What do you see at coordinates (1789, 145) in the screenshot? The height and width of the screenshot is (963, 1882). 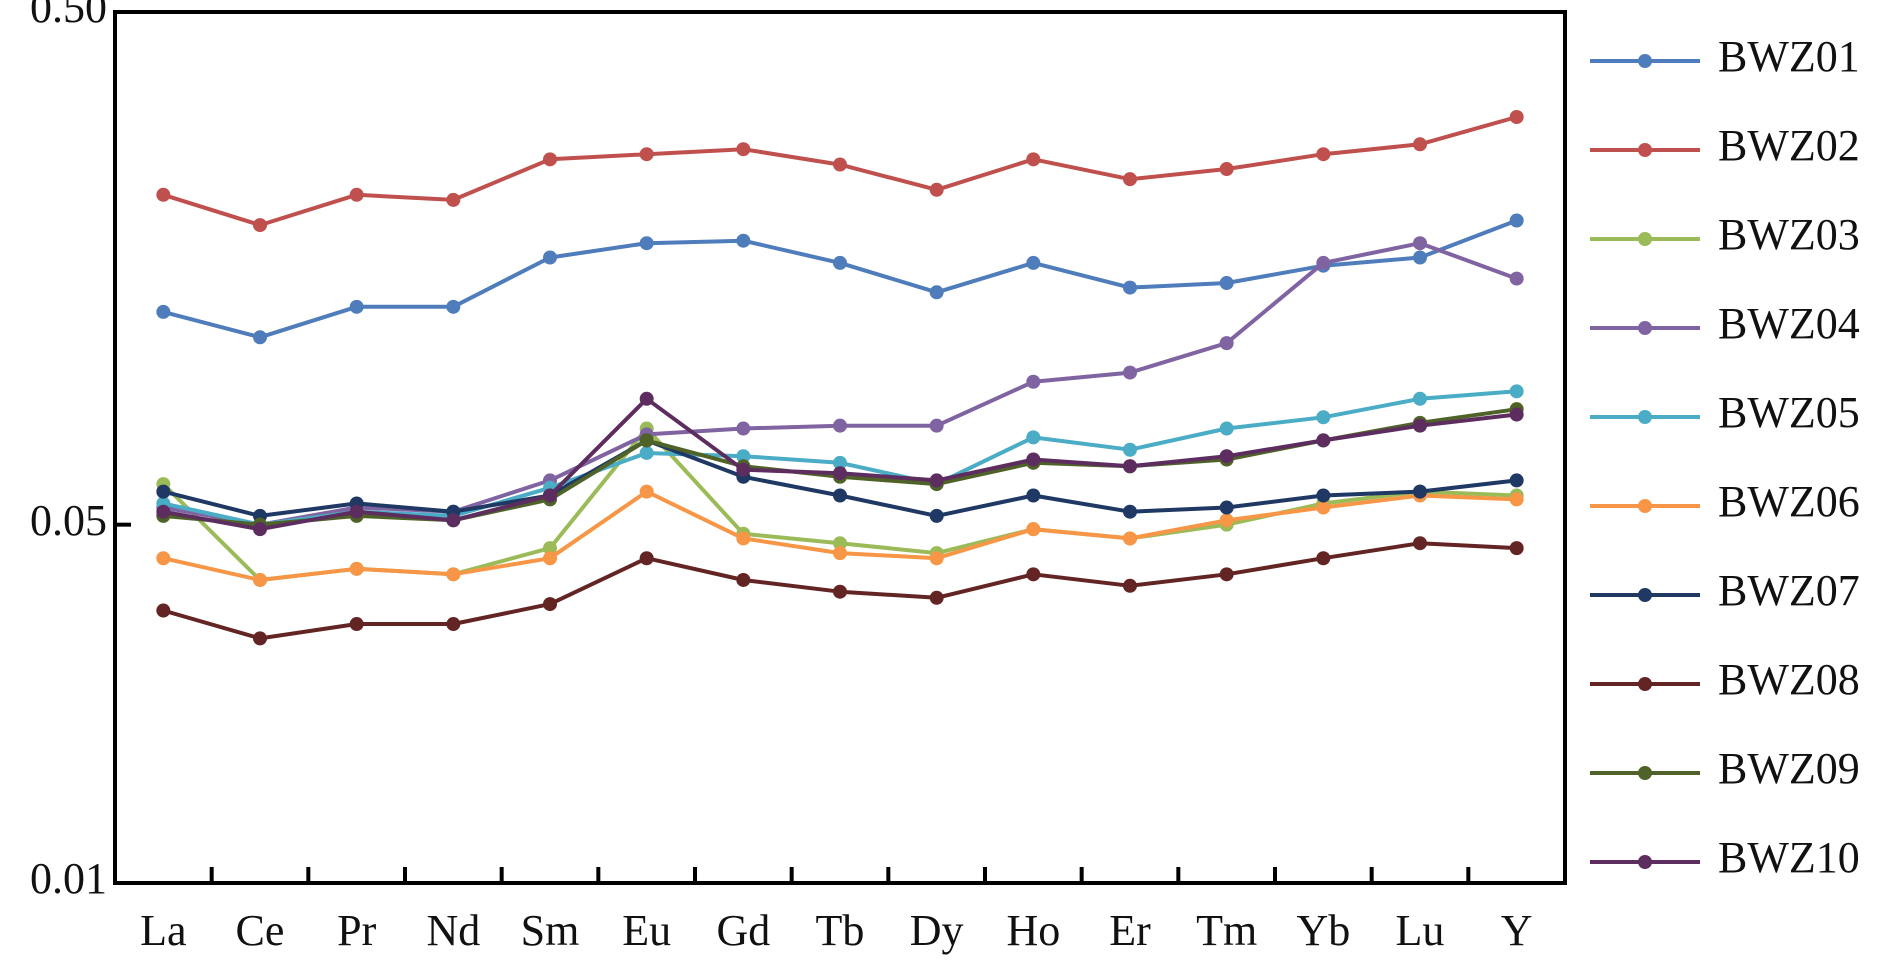 I see `legend-label: BWZ02` at bounding box center [1789, 145].